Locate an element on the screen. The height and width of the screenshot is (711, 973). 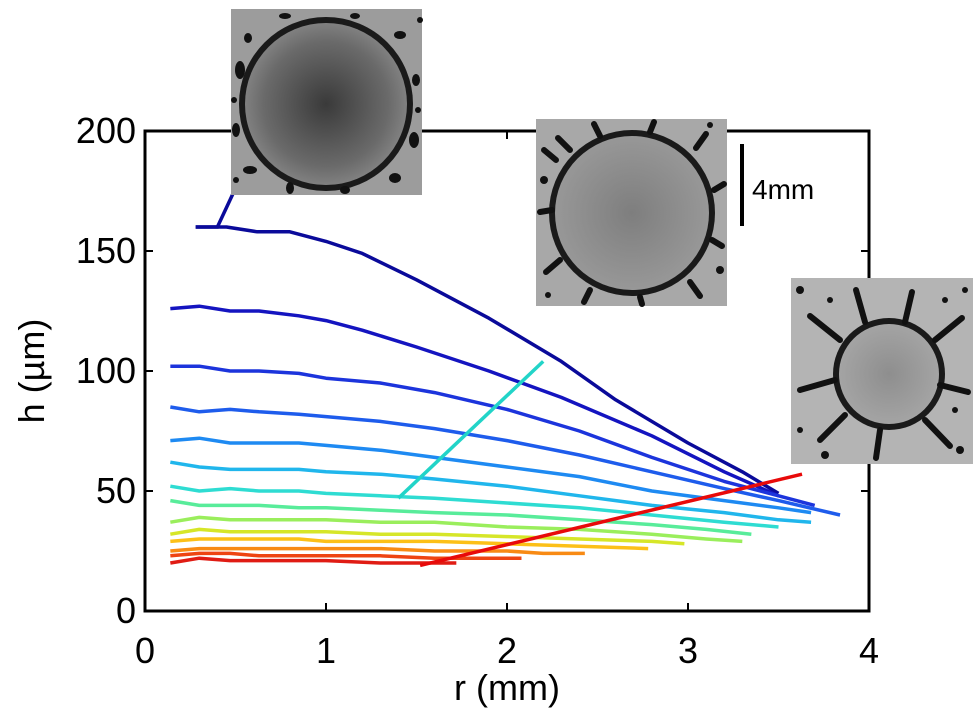
y-axis-label: h (µm) is located at coordinates (31, 371).